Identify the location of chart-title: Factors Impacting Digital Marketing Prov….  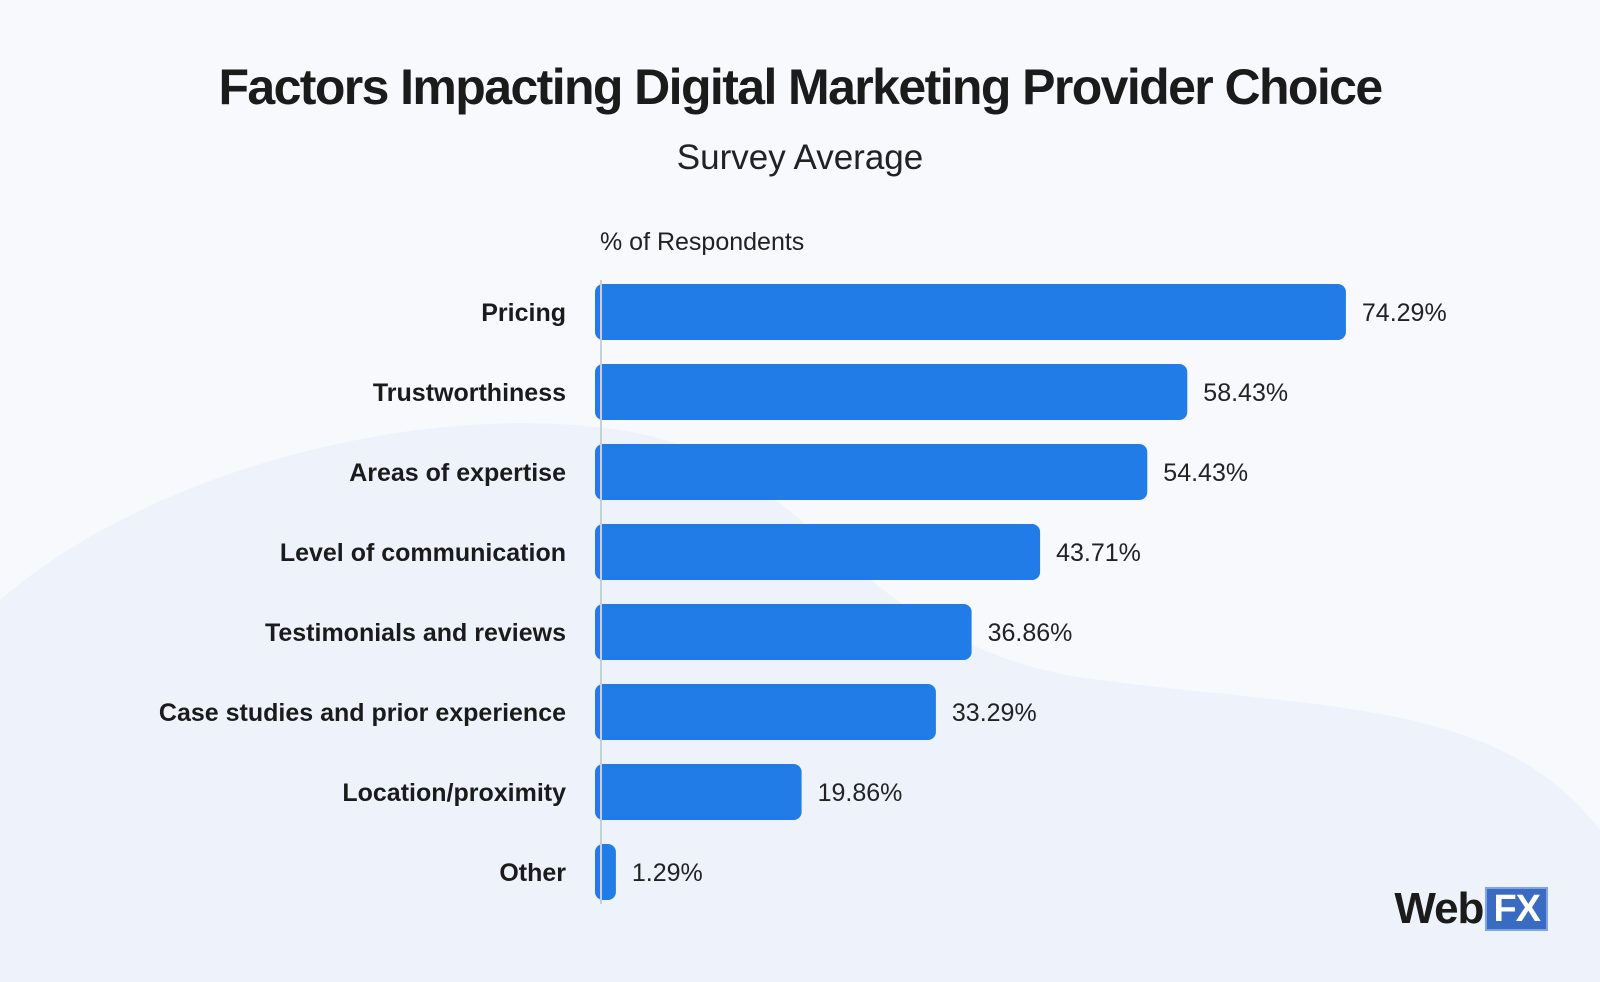
(800, 87).